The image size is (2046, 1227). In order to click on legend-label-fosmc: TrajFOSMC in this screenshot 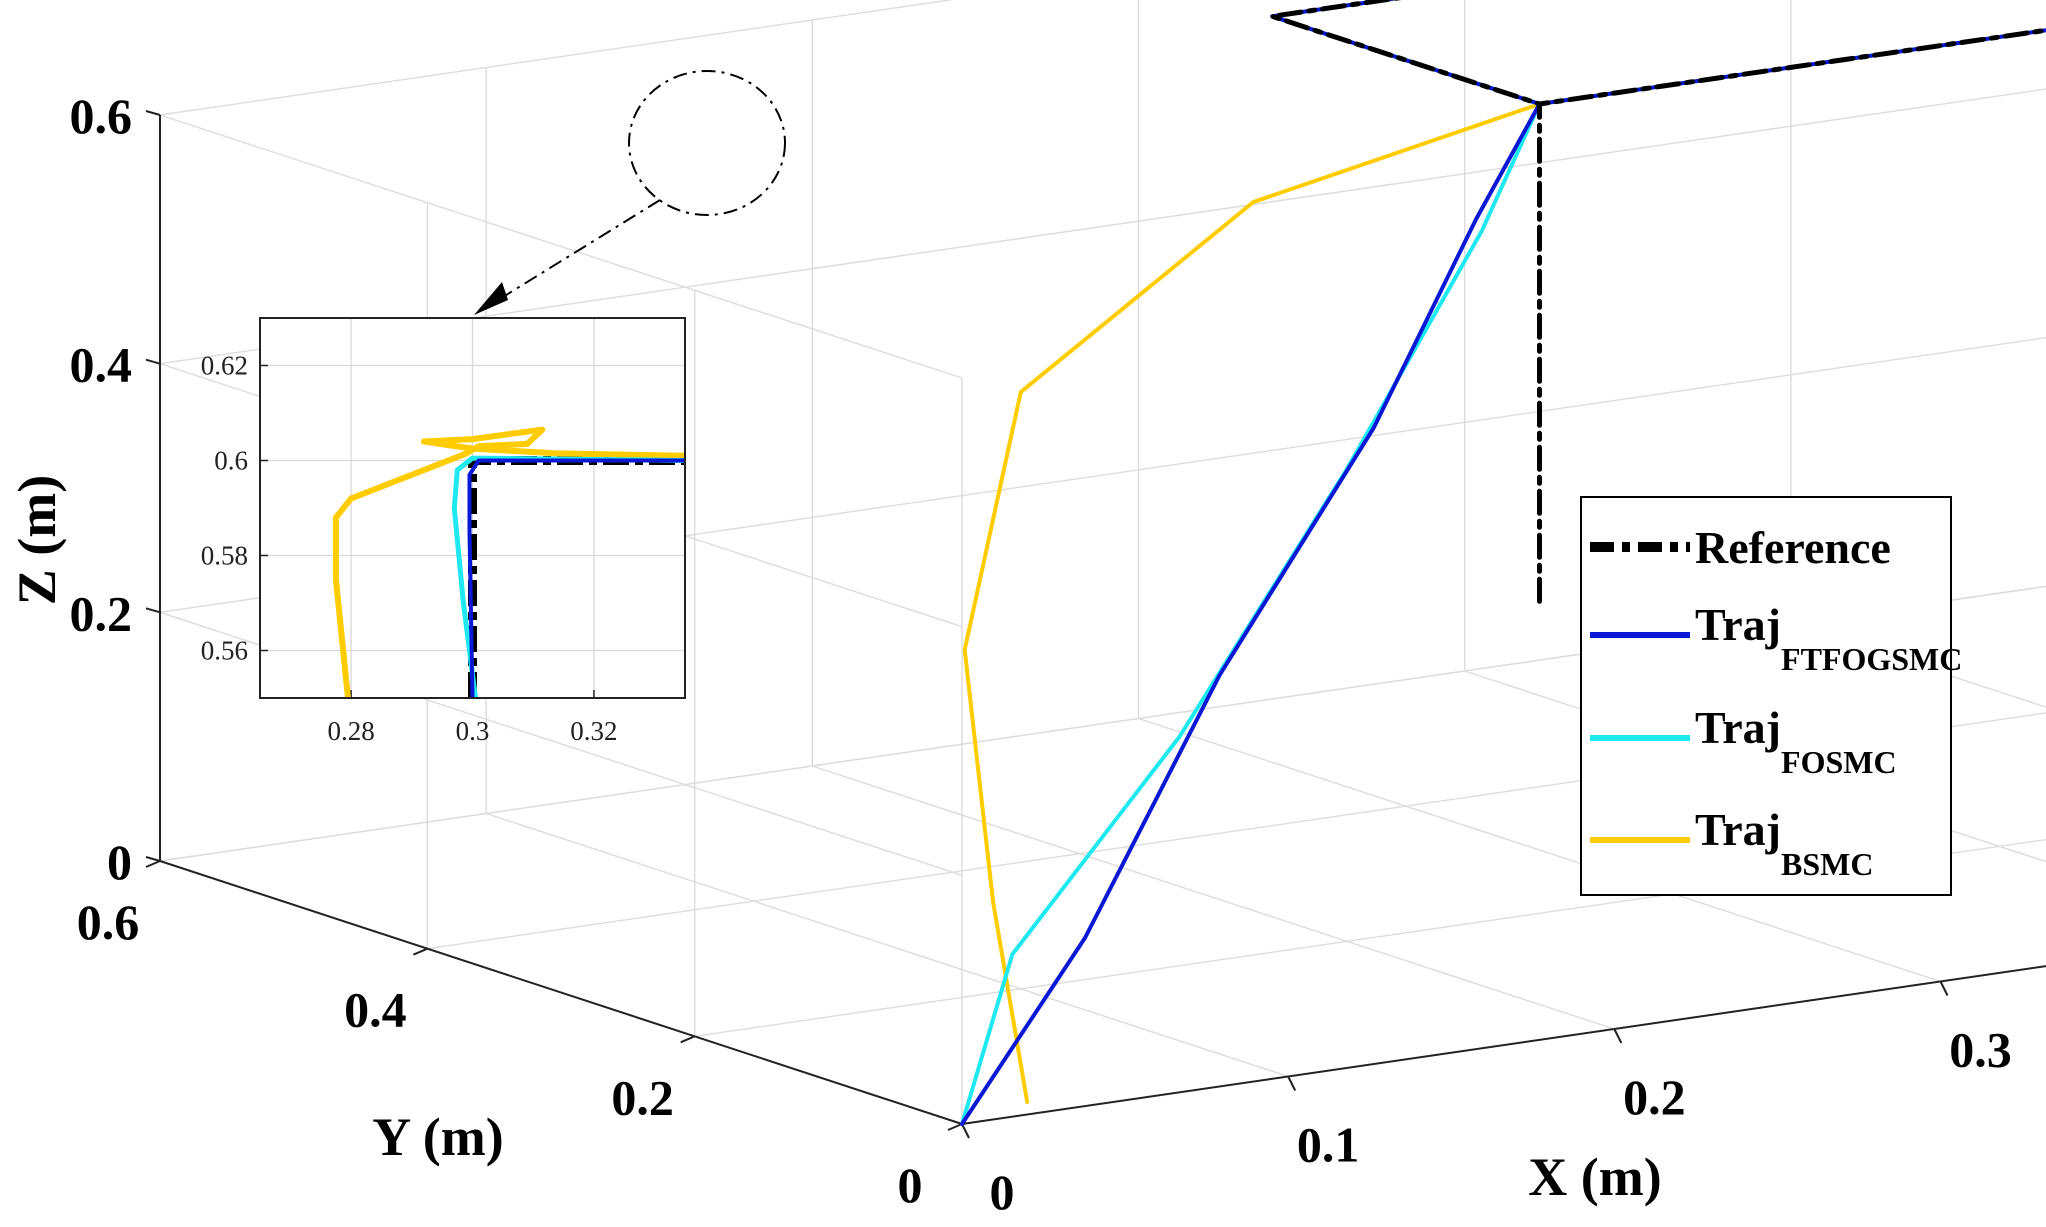, I will do `click(1796, 741)`.